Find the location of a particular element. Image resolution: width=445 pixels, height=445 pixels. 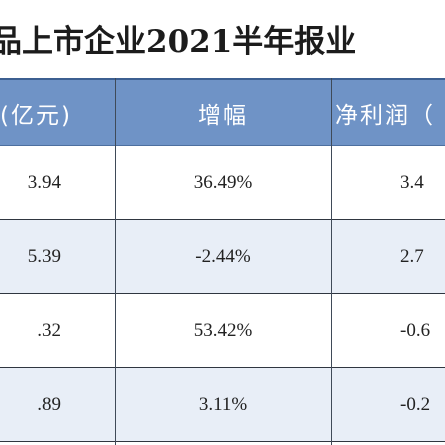

revenue-cell: .89 is located at coordinates (49, 404).